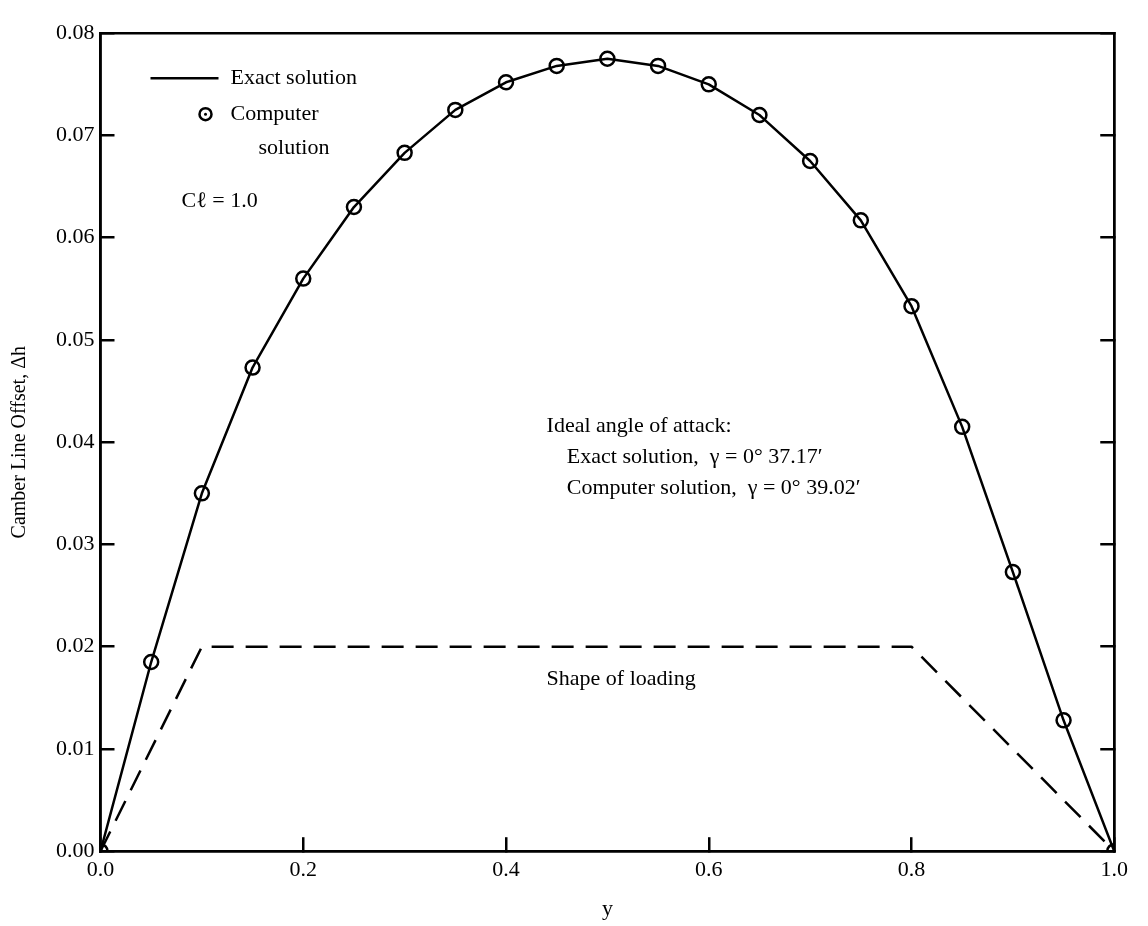 This screenshot has width=1148, height=926. Describe the element at coordinates (303, 869) in the screenshot. I see `x-tick-label: 0.2` at that location.